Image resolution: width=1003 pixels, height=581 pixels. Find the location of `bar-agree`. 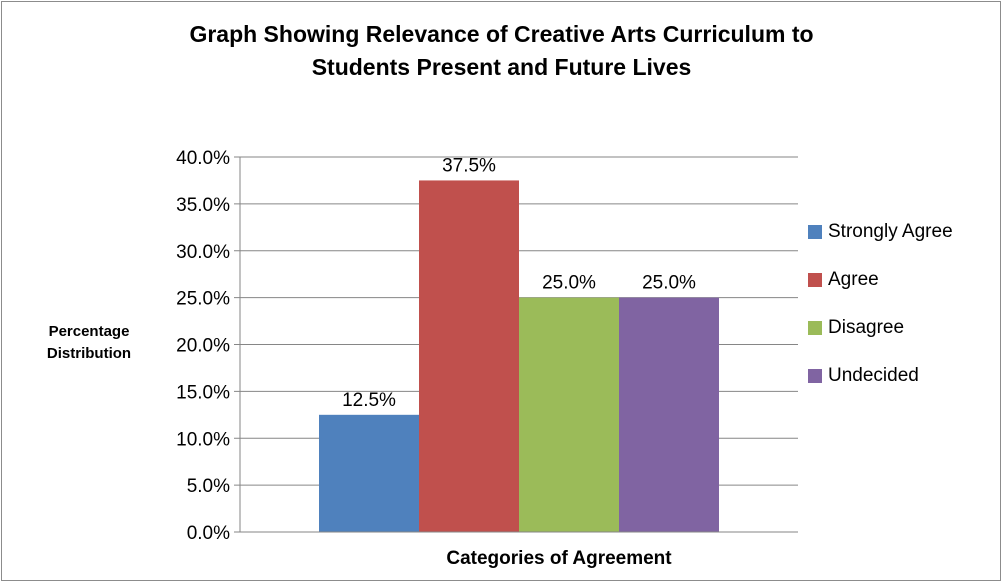

bar-agree is located at coordinates (469, 356).